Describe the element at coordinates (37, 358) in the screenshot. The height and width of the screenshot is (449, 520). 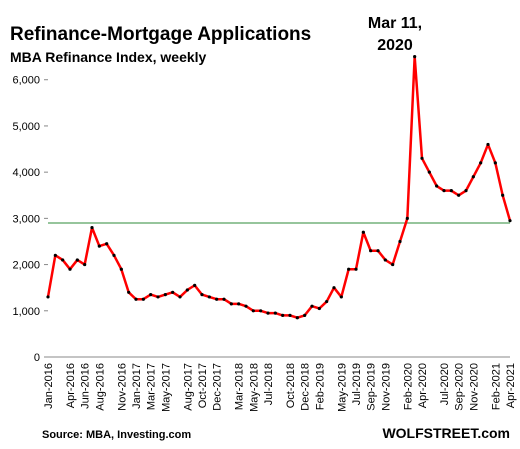
I see `y-tick-label: 0` at that location.